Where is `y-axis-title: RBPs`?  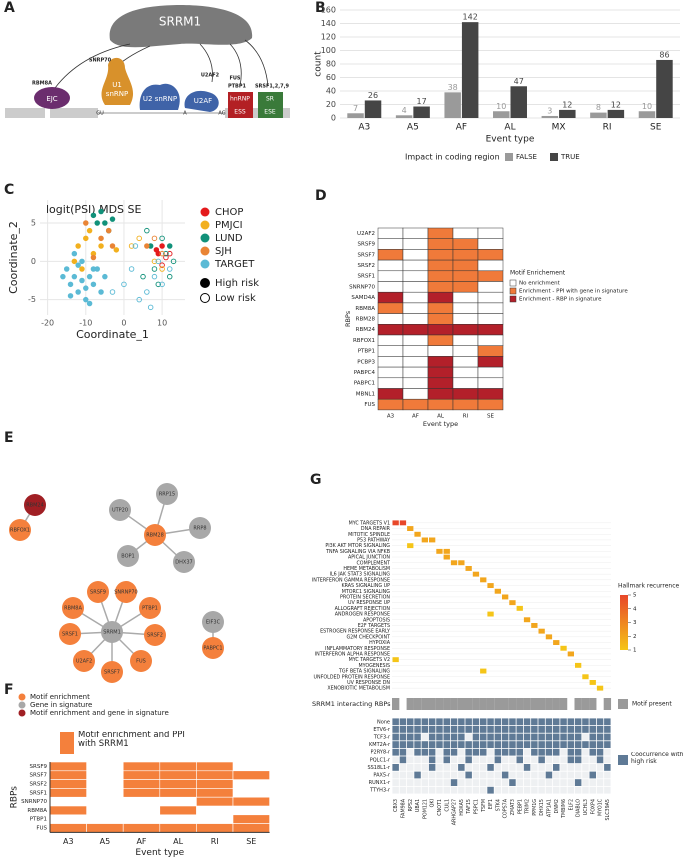
y-axis-title: RBPs is located at coordinates (348, 318).